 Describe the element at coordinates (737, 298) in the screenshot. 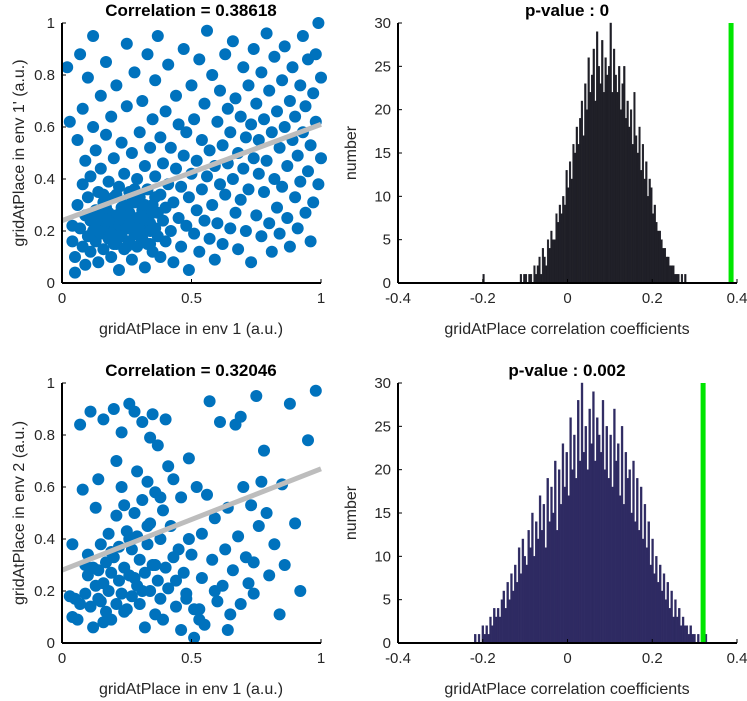

I see `x-tick-label: 0.4` at that location.